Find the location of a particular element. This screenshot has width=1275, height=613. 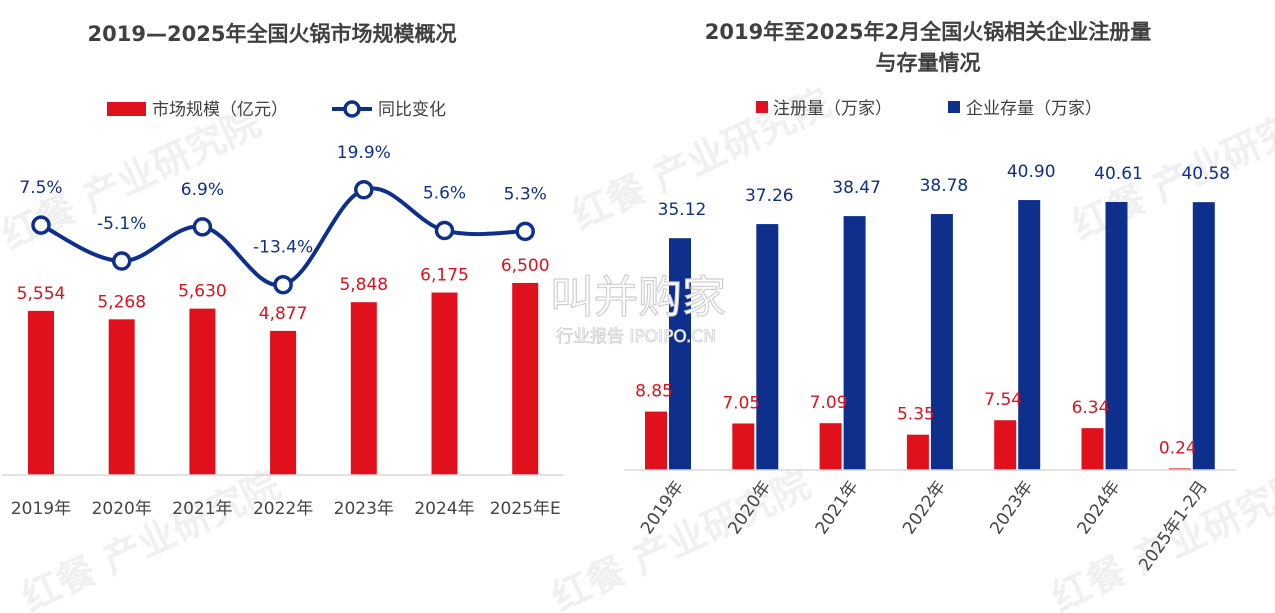

left-xtick-2: 2021年 is located at coordinates (202, 509).